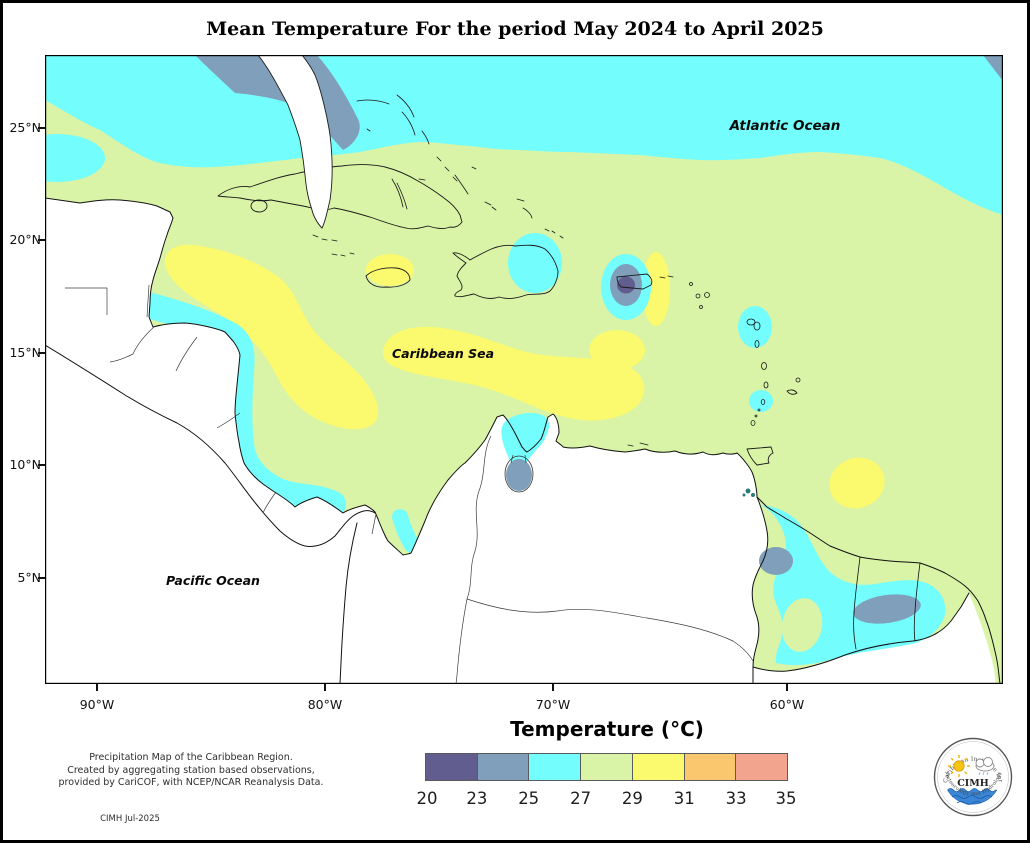 This screenshot has height=843, width=1030. I want to click on west-guyana-cold-spot, so click(776, 561).